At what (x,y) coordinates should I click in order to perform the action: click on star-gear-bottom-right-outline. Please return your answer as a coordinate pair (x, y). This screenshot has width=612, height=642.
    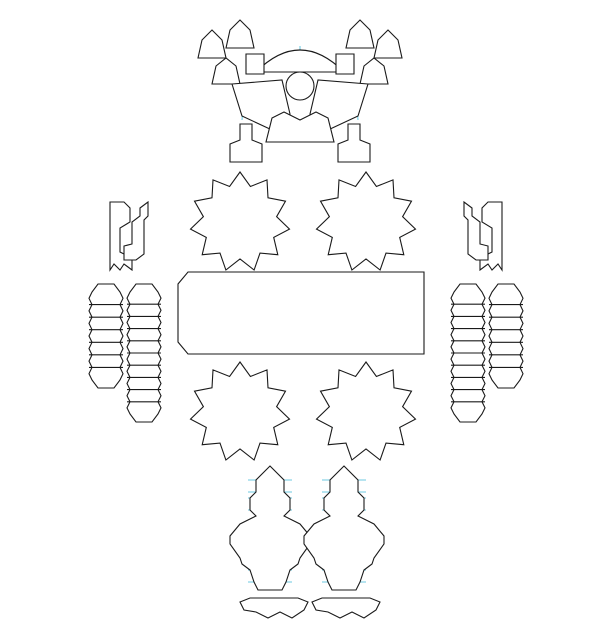
    Looking at the image, I should click on (366, 411).